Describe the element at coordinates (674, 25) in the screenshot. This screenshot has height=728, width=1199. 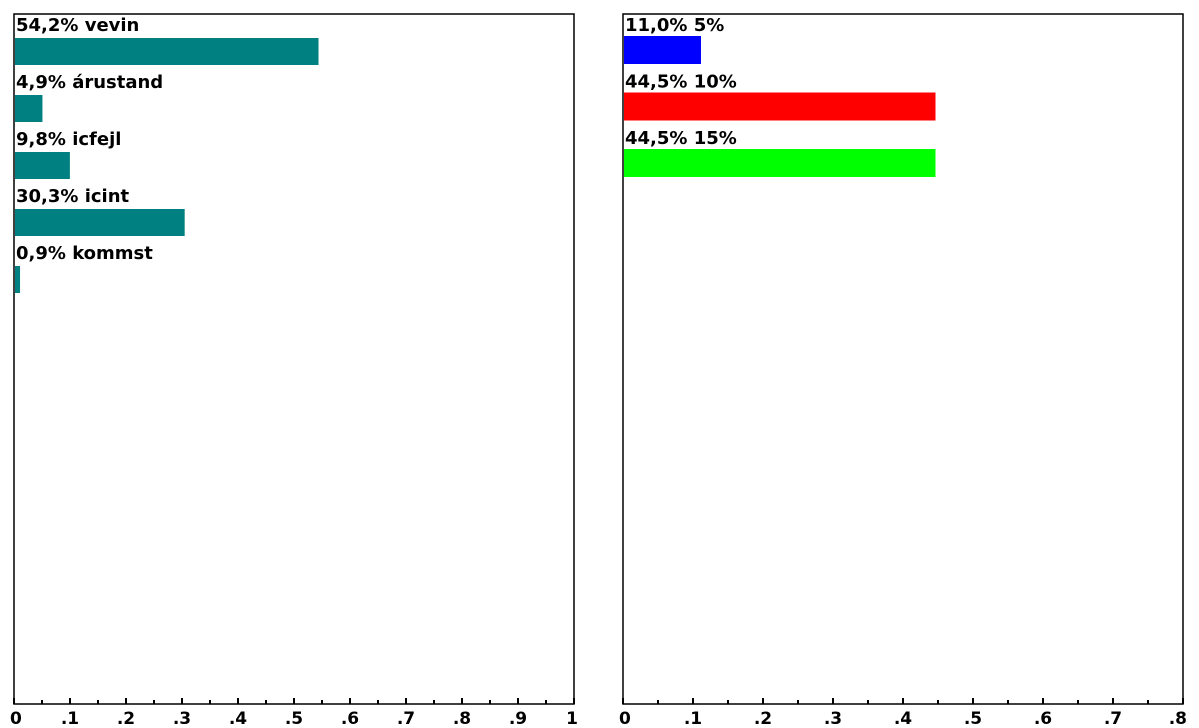
I see `bar-label-1: 11,0% 5%` at that location.